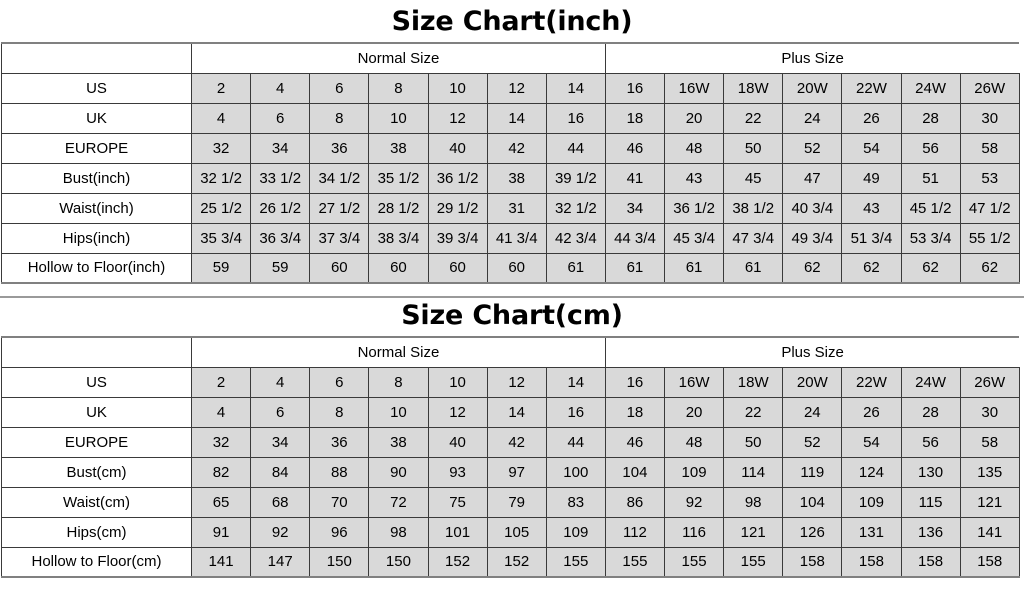  What do you see at coordinates (96, 268) in the screenshot?
I see `row-label: Hollow to Floor(inch)` at bounding box center [96, 268].